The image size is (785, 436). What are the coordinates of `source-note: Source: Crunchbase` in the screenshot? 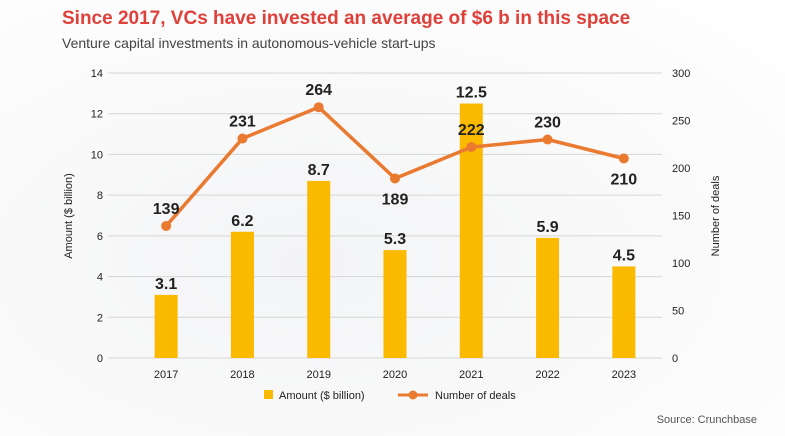 It's located at (706, 420).